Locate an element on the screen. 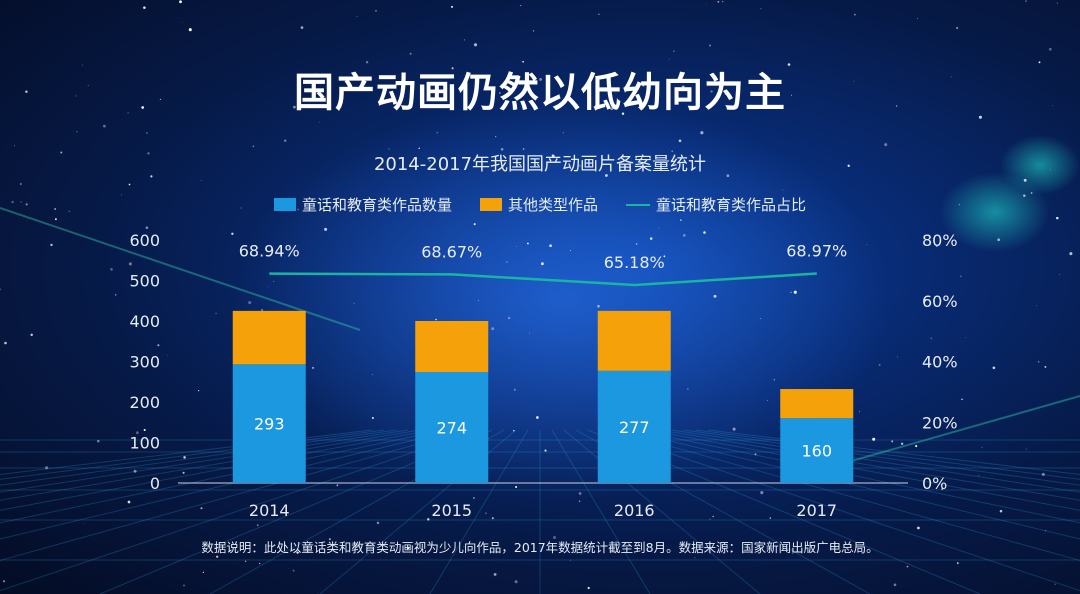  y2-tick-label: 0% is located at coordinates (934, 483).